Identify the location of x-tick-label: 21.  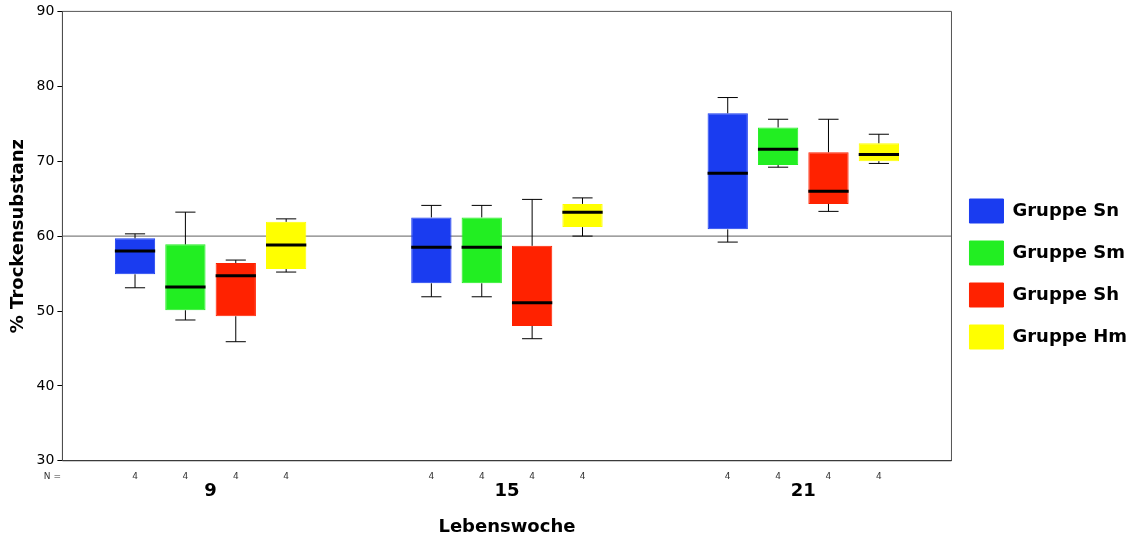
(803, 490).